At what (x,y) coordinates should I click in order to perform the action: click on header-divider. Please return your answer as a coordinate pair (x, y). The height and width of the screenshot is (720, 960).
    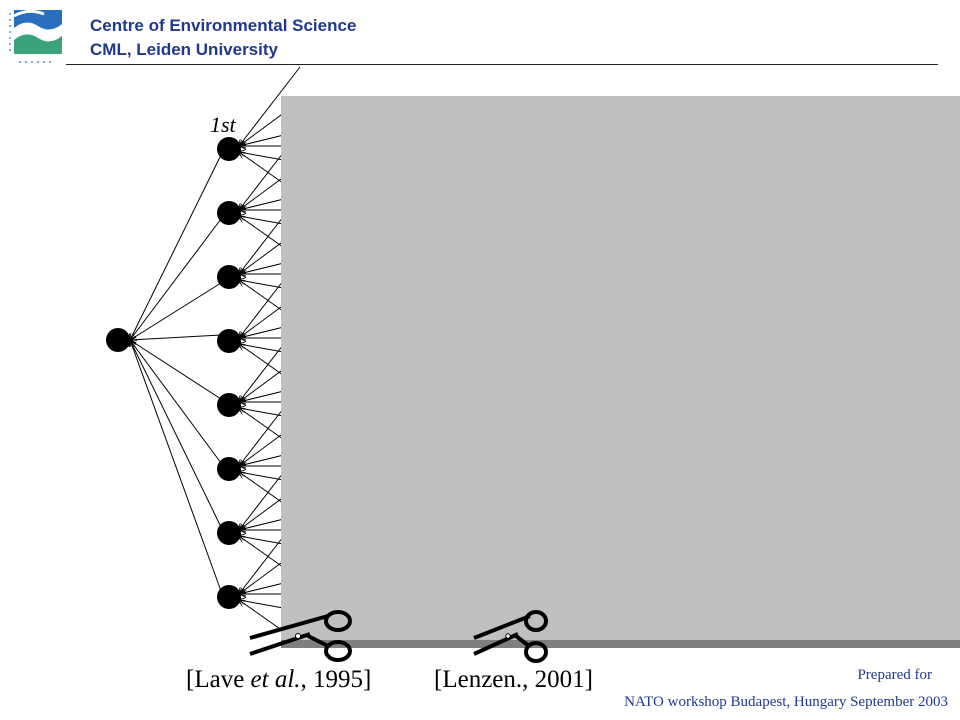
    Looking at the image, I should click on (502, 64).